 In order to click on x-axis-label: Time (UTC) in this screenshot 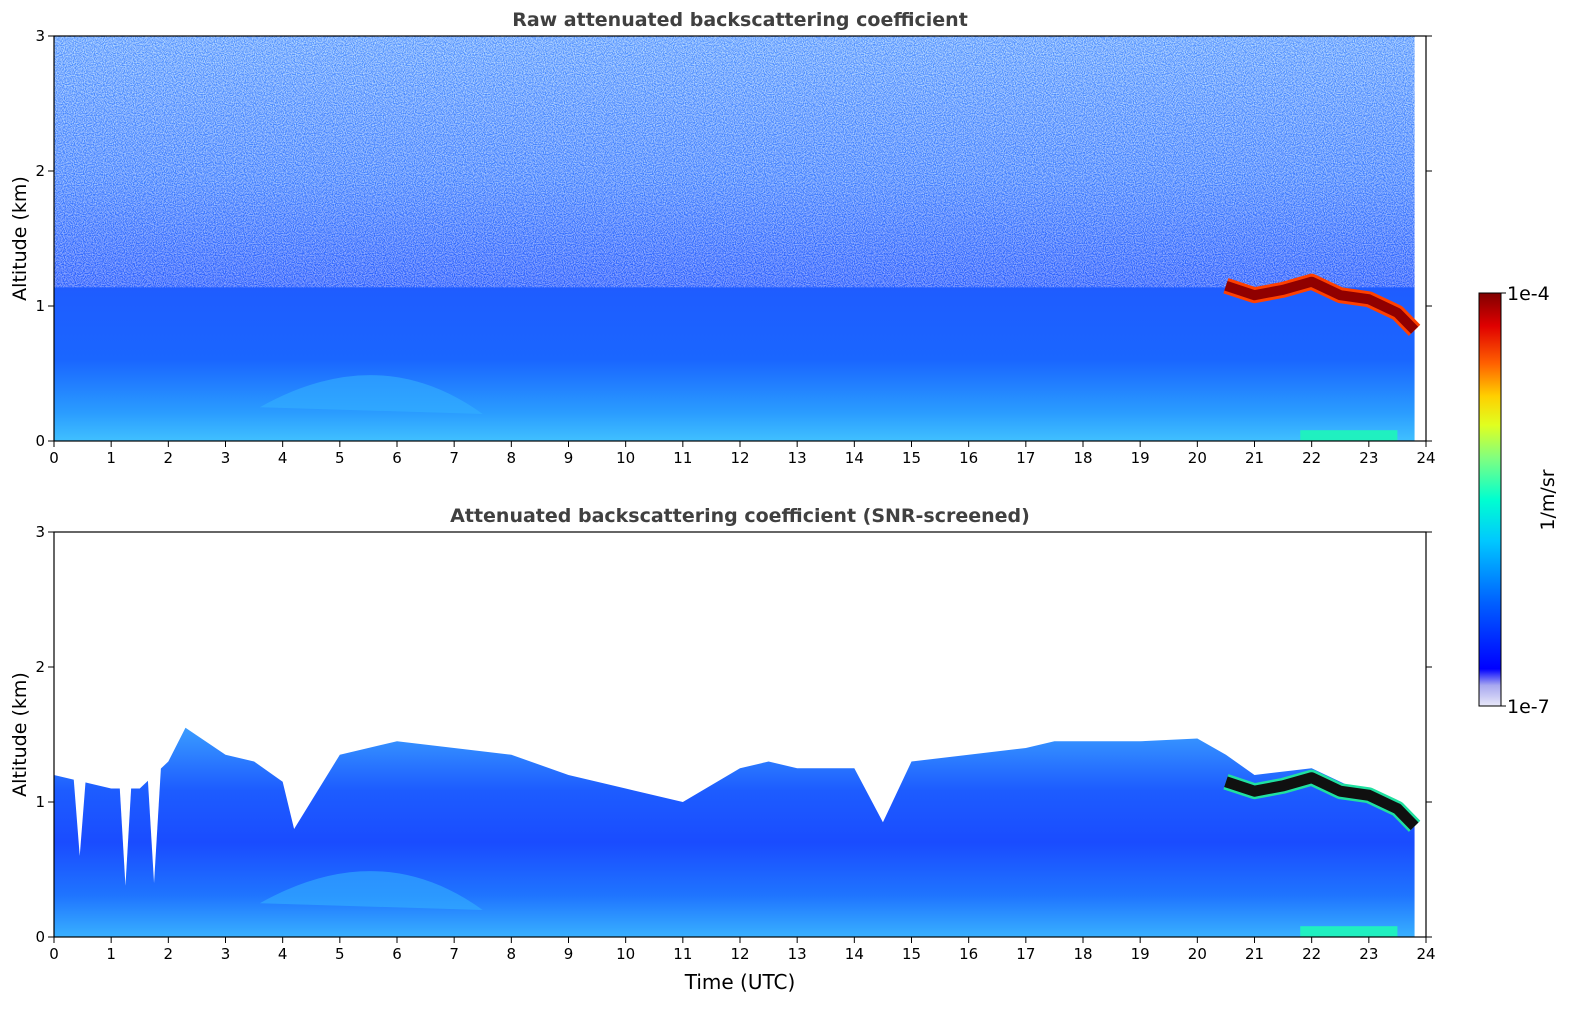, I will do `click(740, 982)`.